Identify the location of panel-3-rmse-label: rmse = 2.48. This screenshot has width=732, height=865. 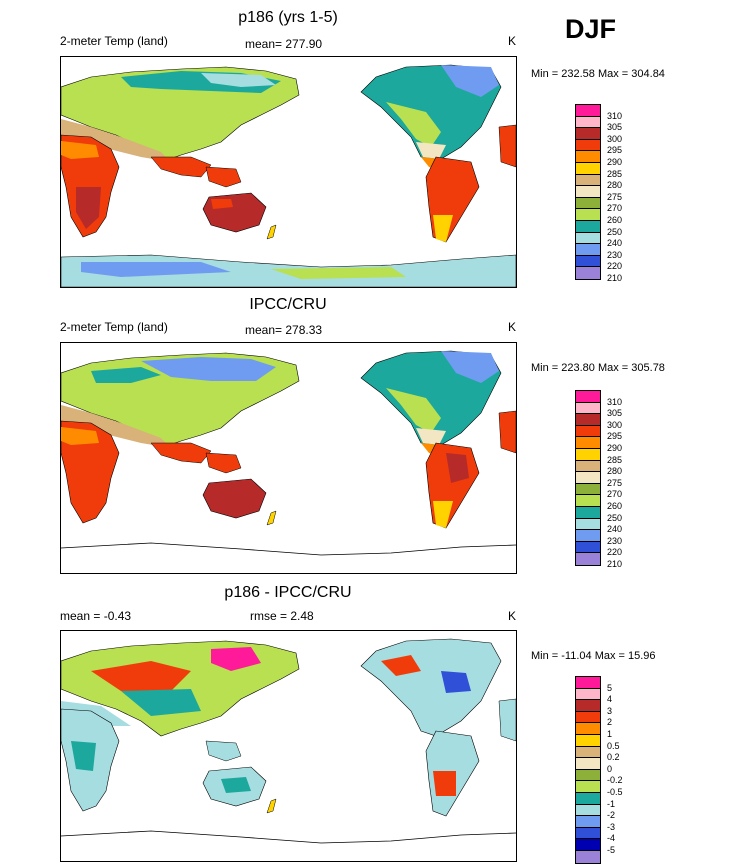
(282, 616).